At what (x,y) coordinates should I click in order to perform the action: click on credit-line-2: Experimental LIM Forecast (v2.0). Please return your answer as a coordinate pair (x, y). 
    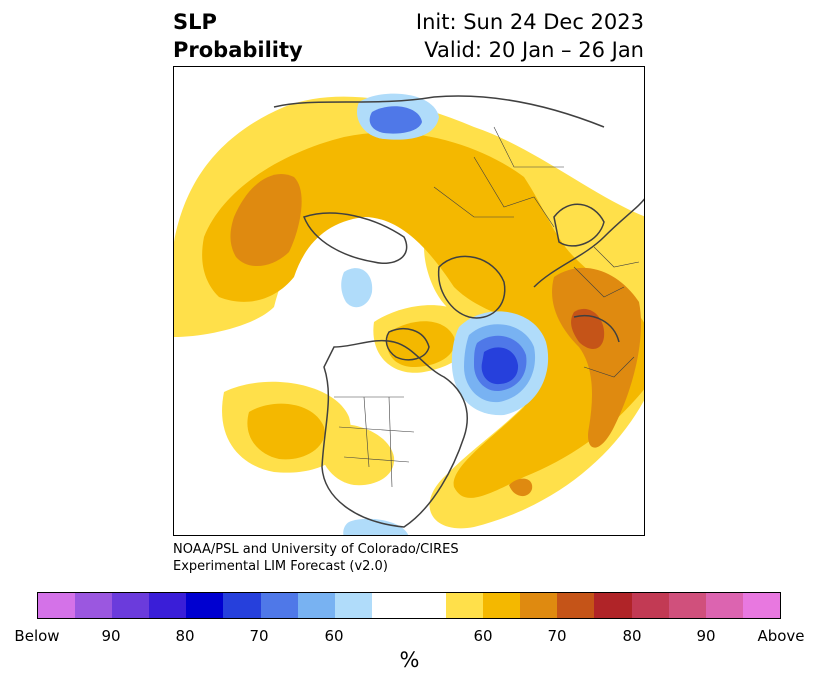
    Looking at the image, I should click on (280, 566).